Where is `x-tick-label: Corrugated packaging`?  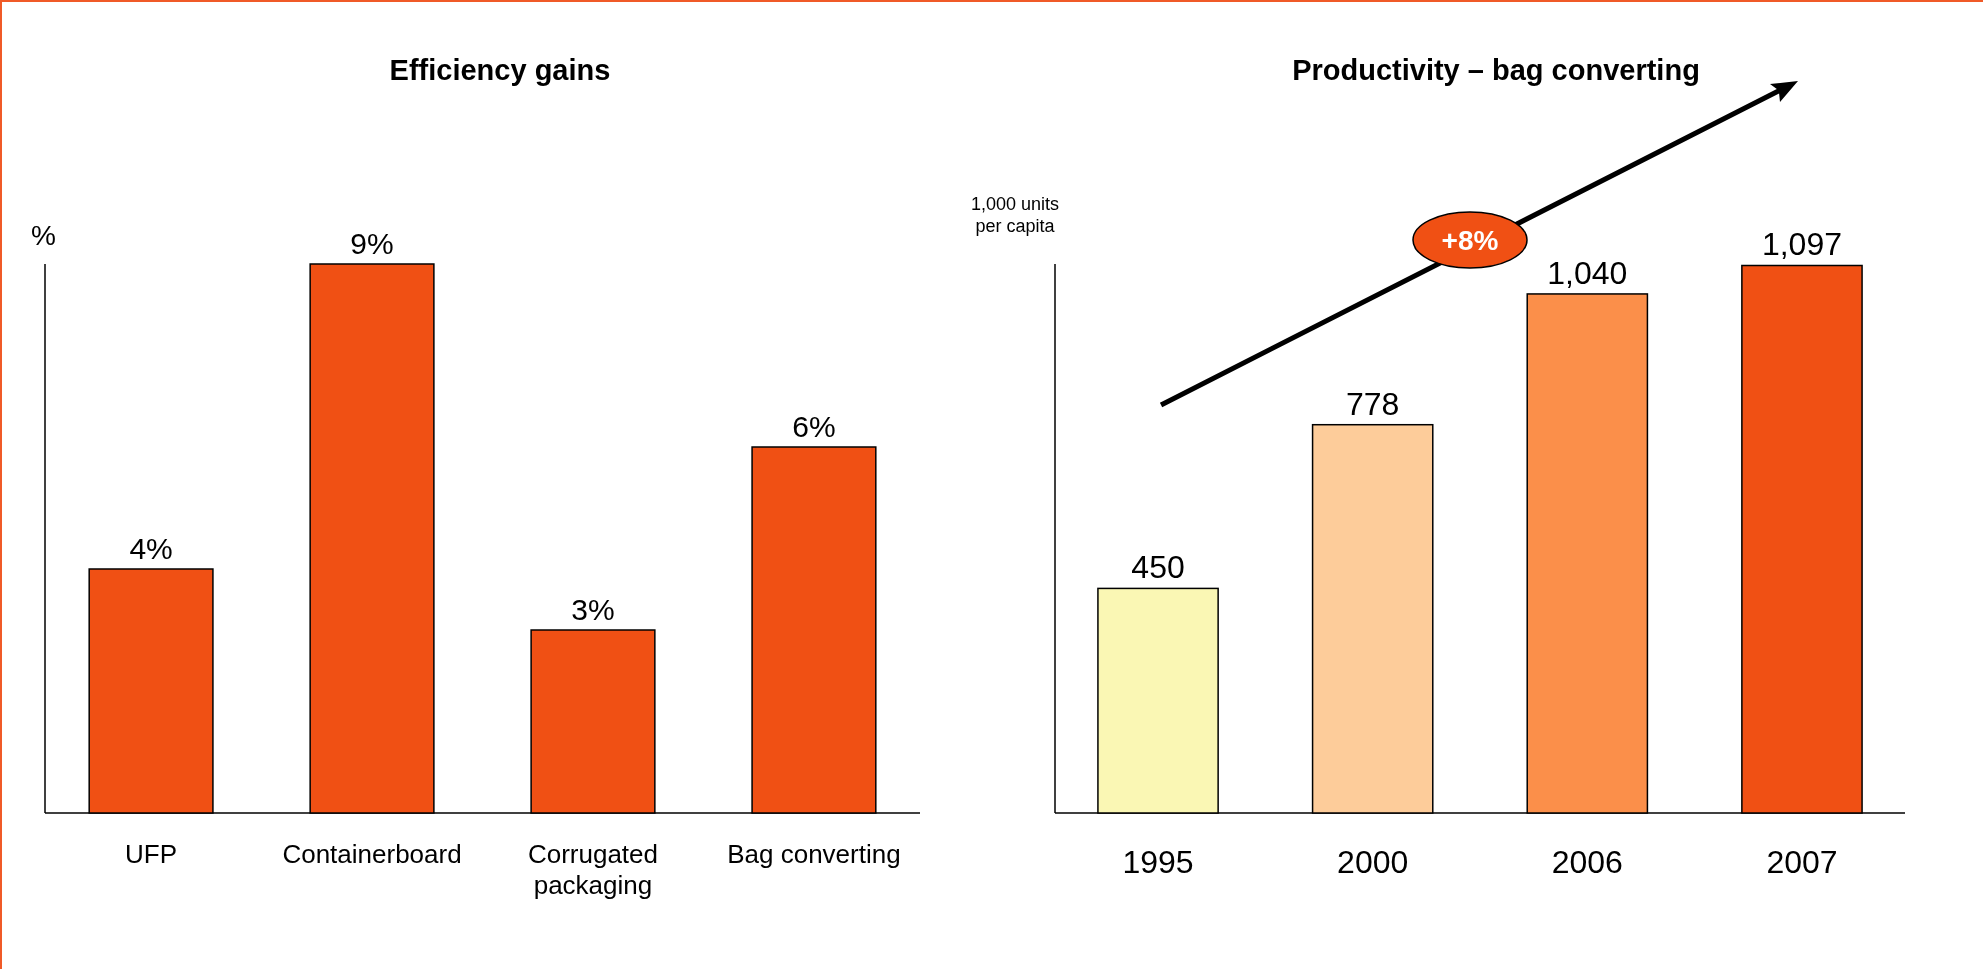
x-tick-label: Corrugated packaging is located at coordinates (593, 870).